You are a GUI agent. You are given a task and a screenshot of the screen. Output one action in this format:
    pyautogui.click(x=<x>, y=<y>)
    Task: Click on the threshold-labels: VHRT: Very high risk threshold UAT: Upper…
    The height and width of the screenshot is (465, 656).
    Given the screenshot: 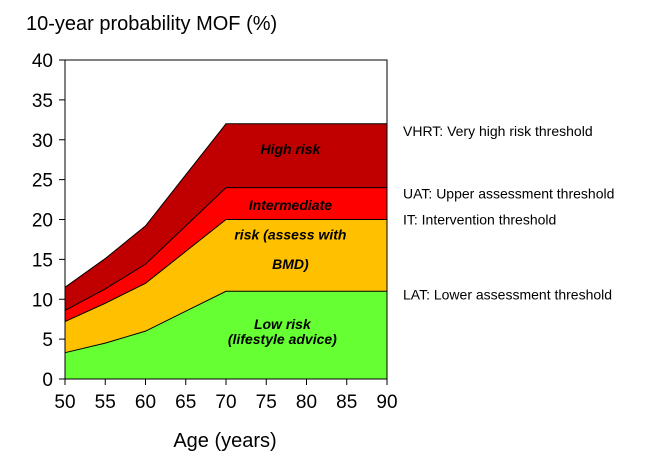 What is the action you would take?
    pyautogui.click(x=508, y=212)
    